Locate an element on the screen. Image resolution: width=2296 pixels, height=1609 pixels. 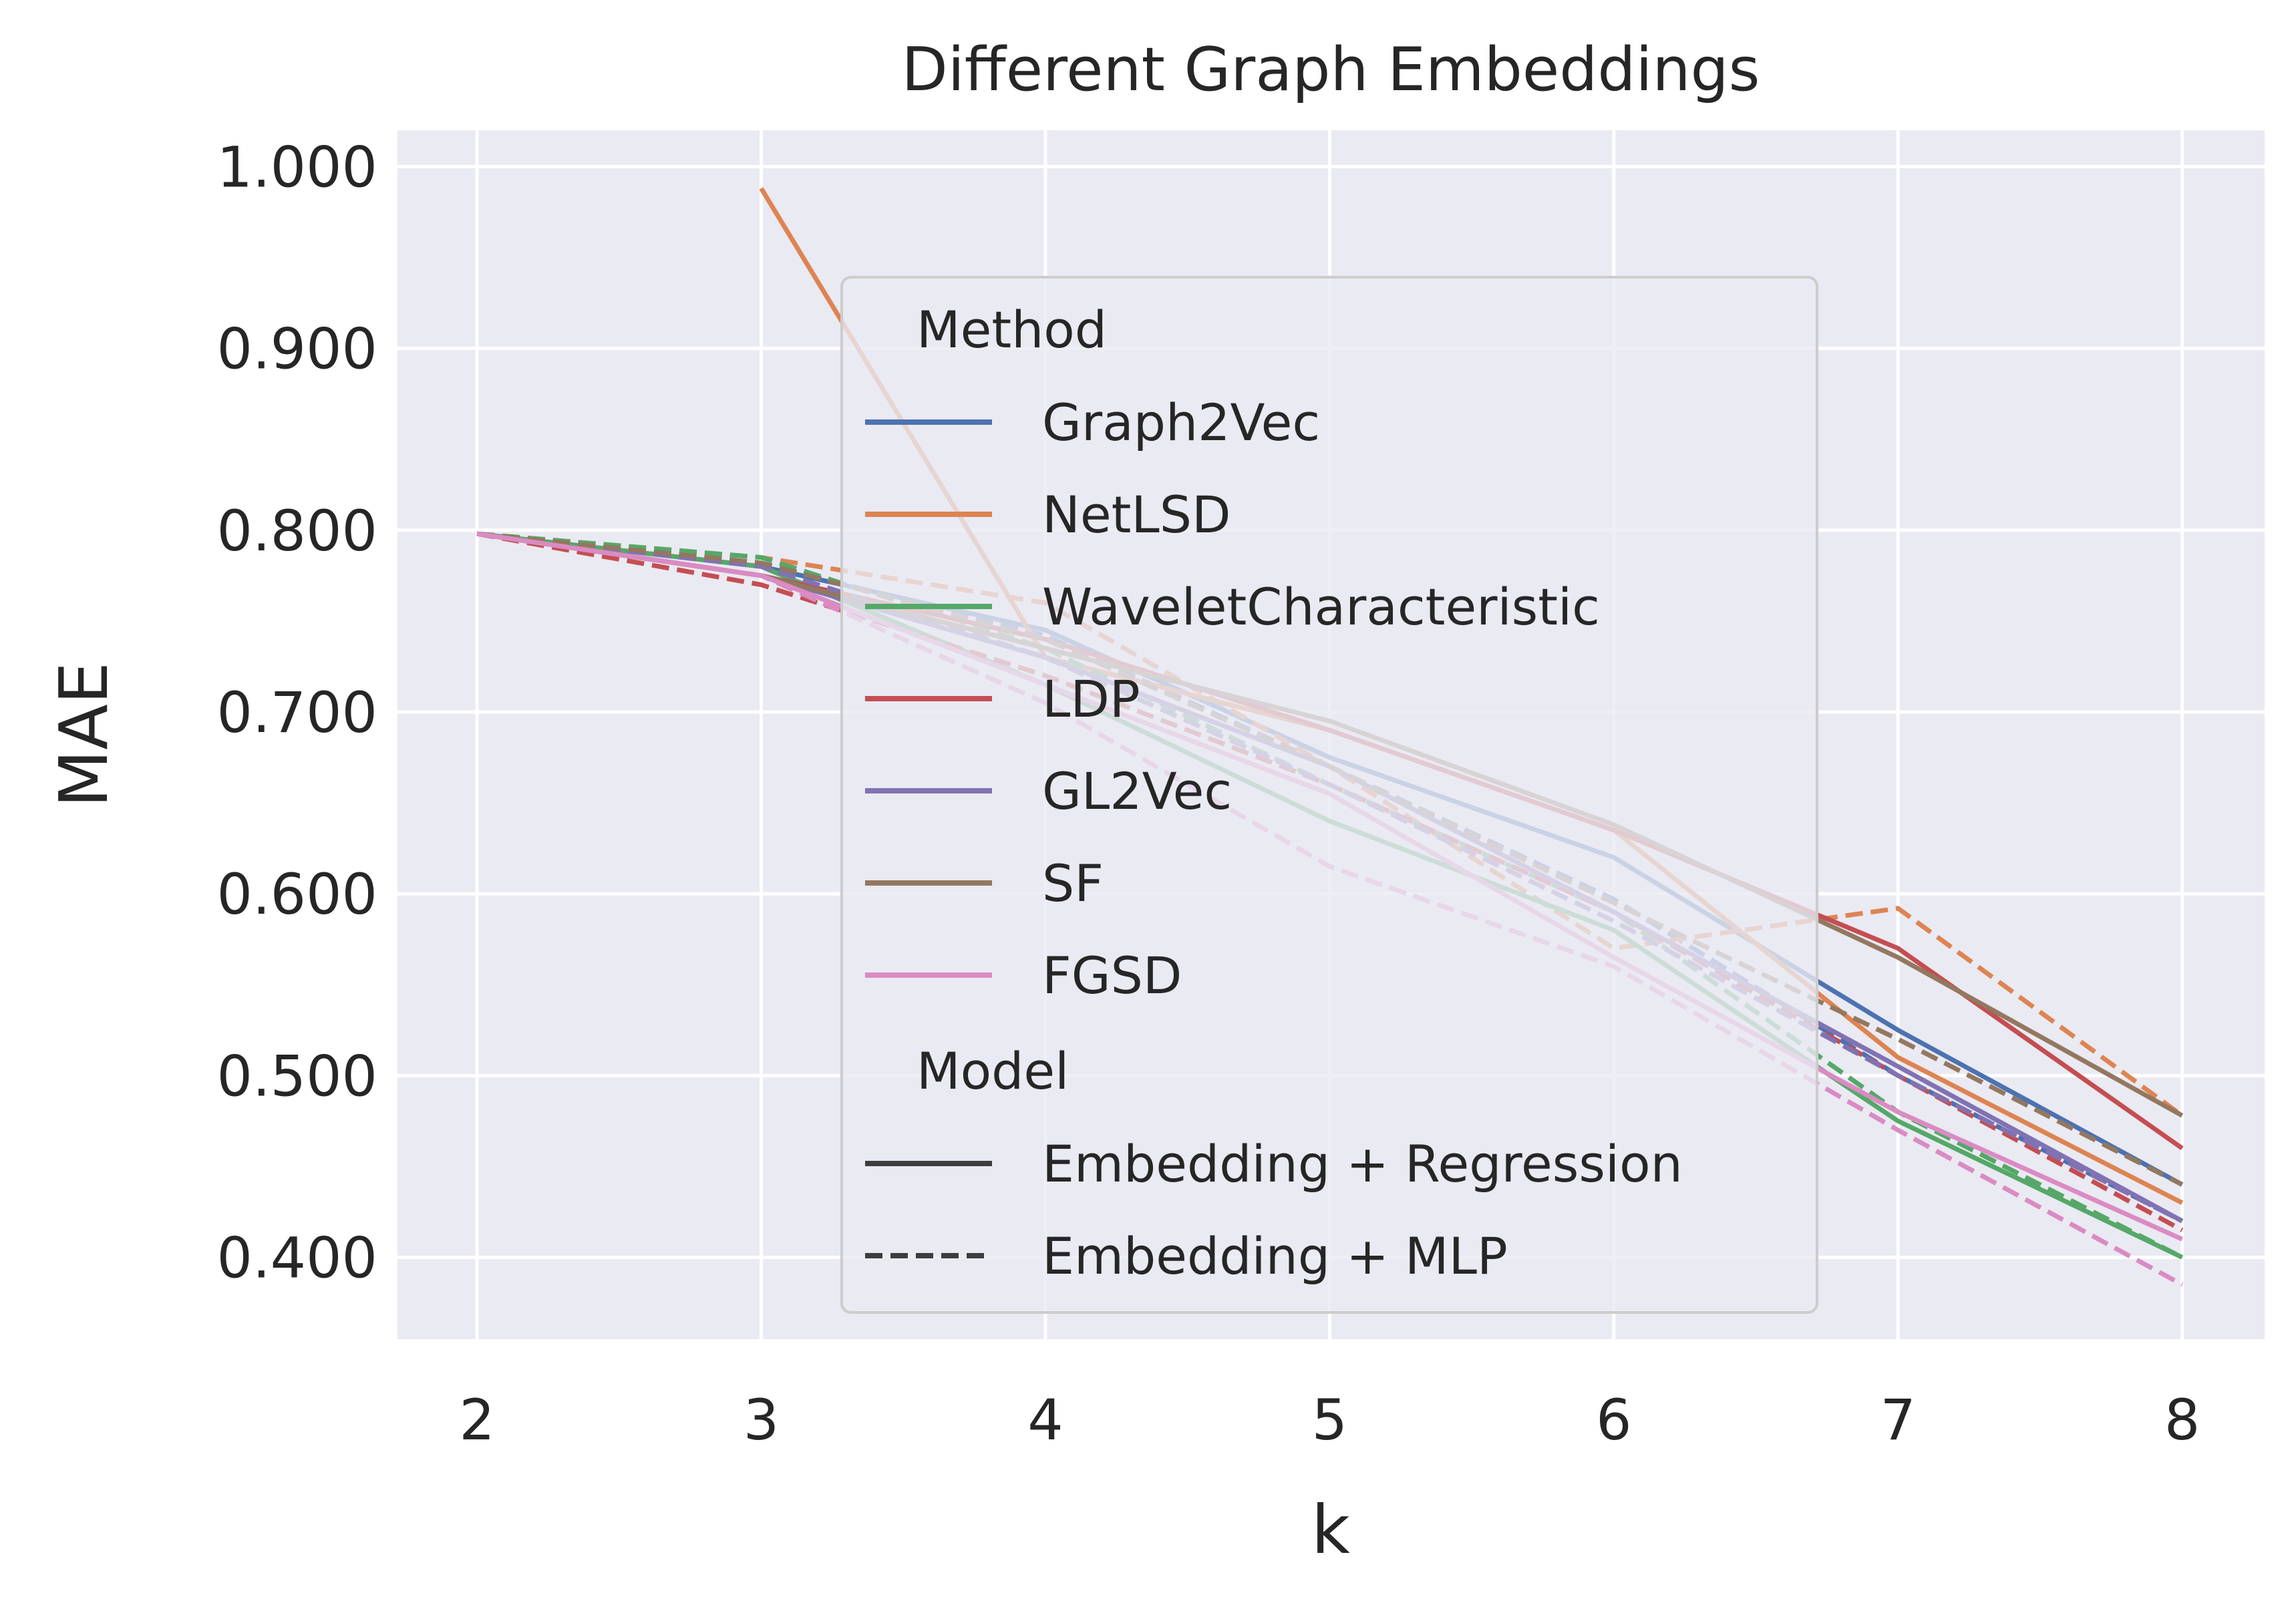
legend-label-ldp: LDP is located at coordinates (1091, 699).